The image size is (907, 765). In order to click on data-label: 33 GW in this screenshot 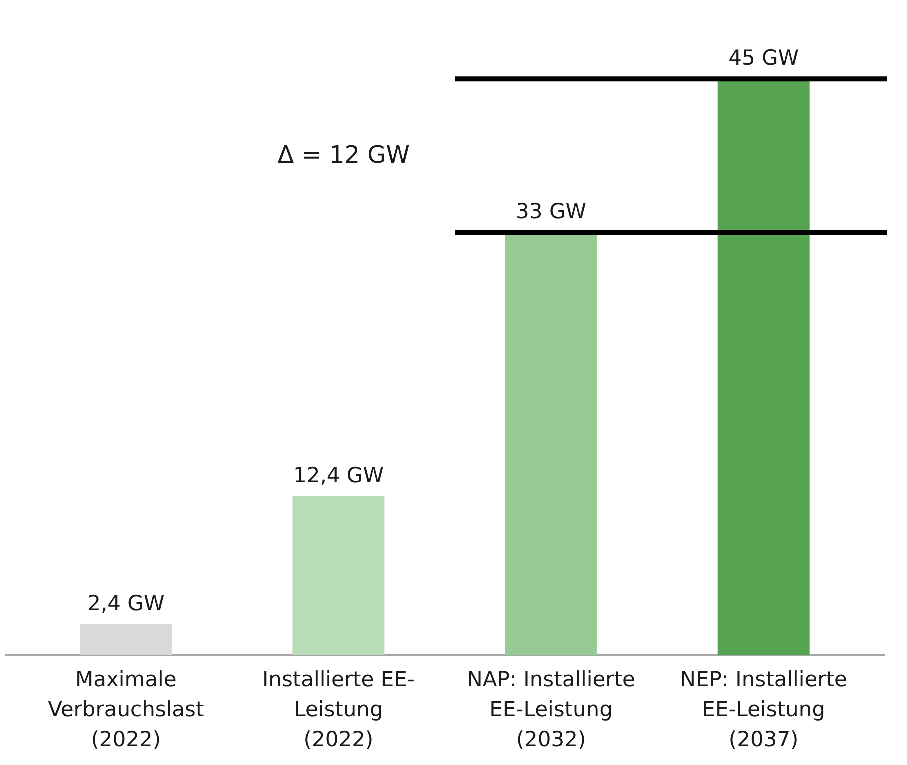, I will do `click(551, 212)`.